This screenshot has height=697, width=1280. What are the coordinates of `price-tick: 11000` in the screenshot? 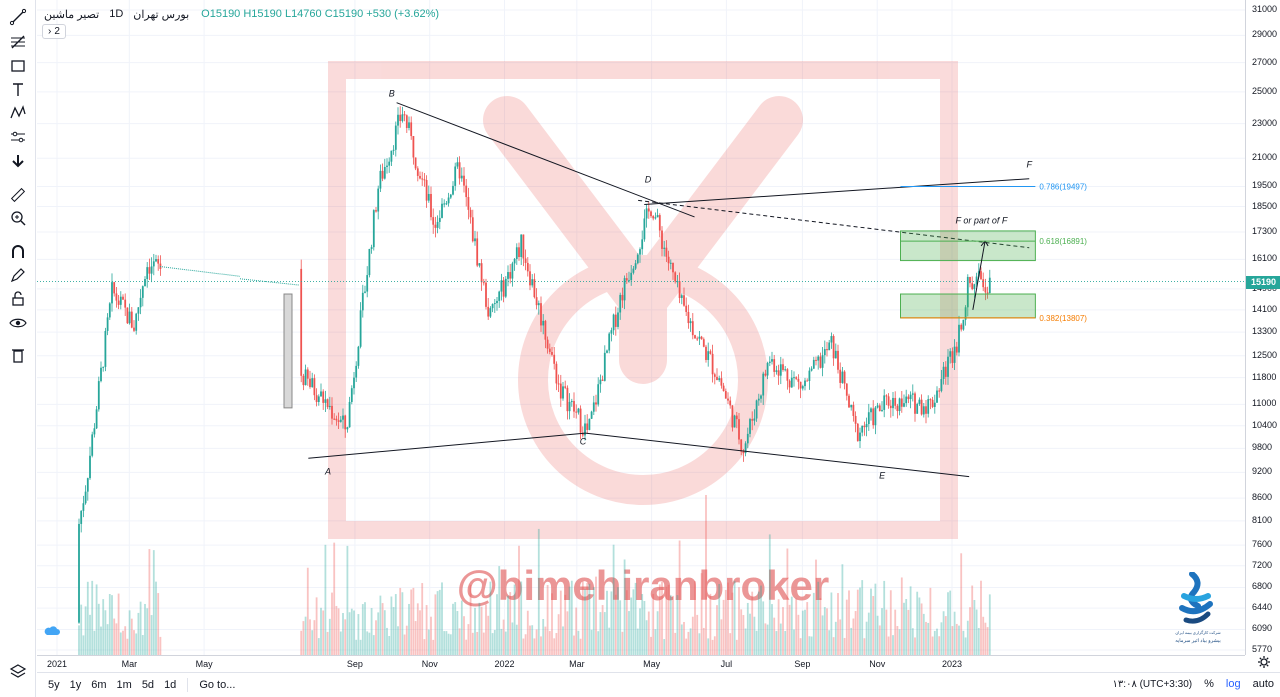 It's located at (1264, 403).